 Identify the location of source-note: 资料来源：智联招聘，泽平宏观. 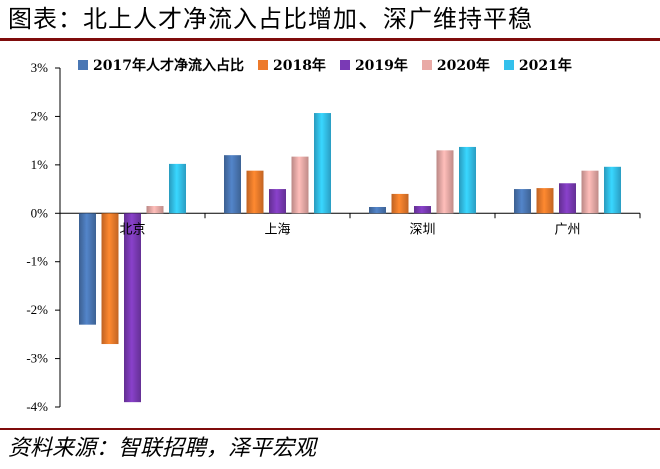
(162, 448).